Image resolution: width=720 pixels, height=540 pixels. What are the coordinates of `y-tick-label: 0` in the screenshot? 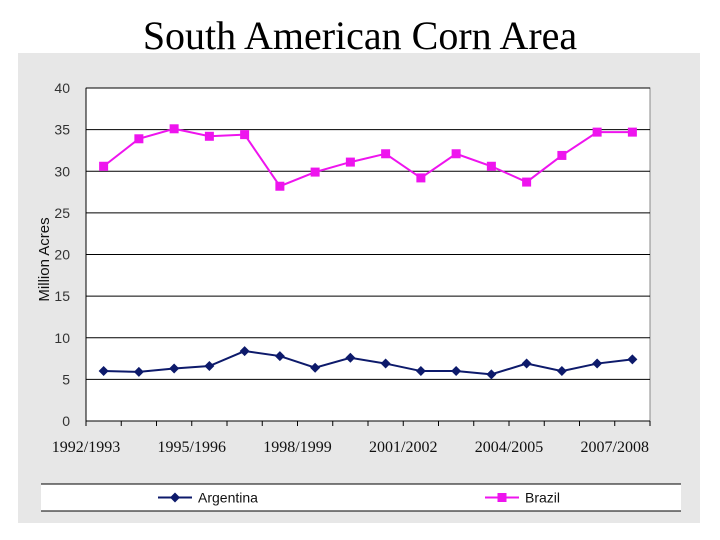 It's located at (66, 421).